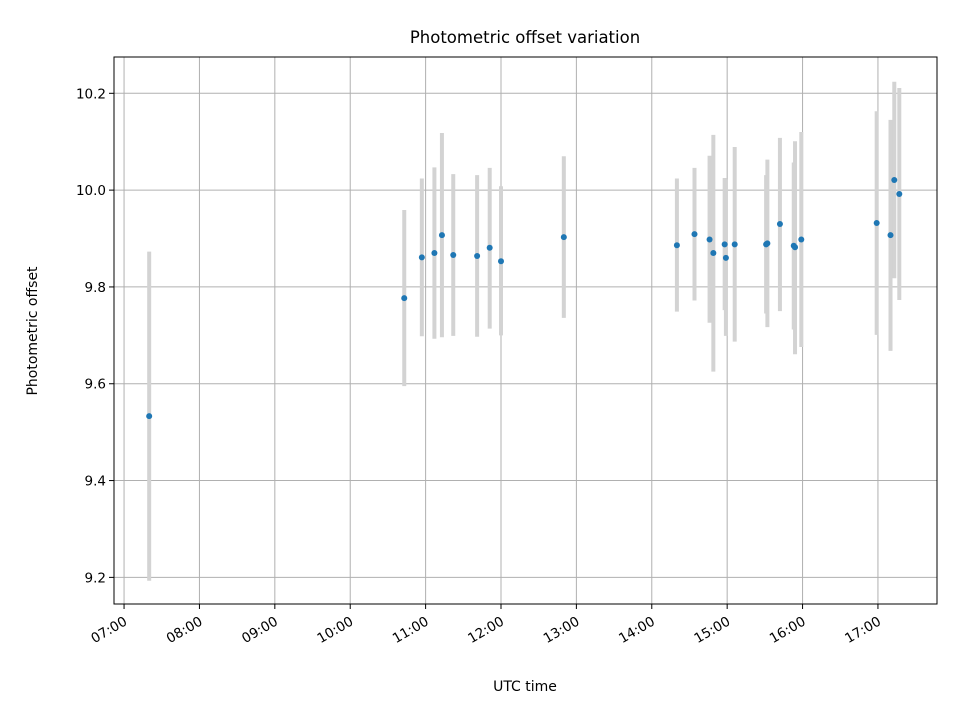 Image resolution: width=960 pixels, height=725 pixels. Describe the element at coordinates (525, 687) in the screenshot. I see `x-axis-label: UTC time` at that location.